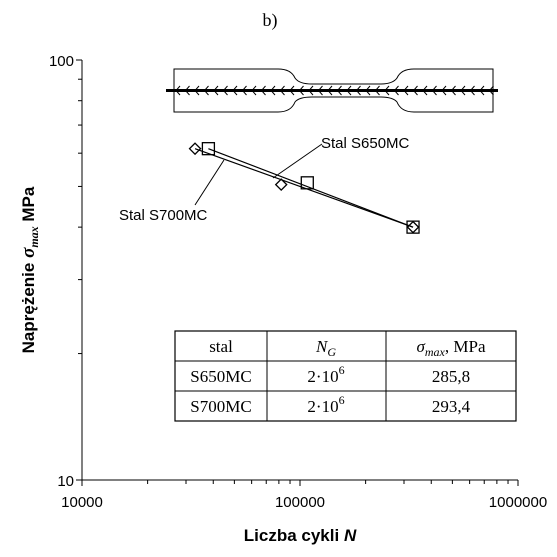 The image size is (557, 557). What do you see at coordinates (163, 215) in the screenshot?
I see `series-label-s700mc: Stal S700MC` at bounding box center [163, 215].